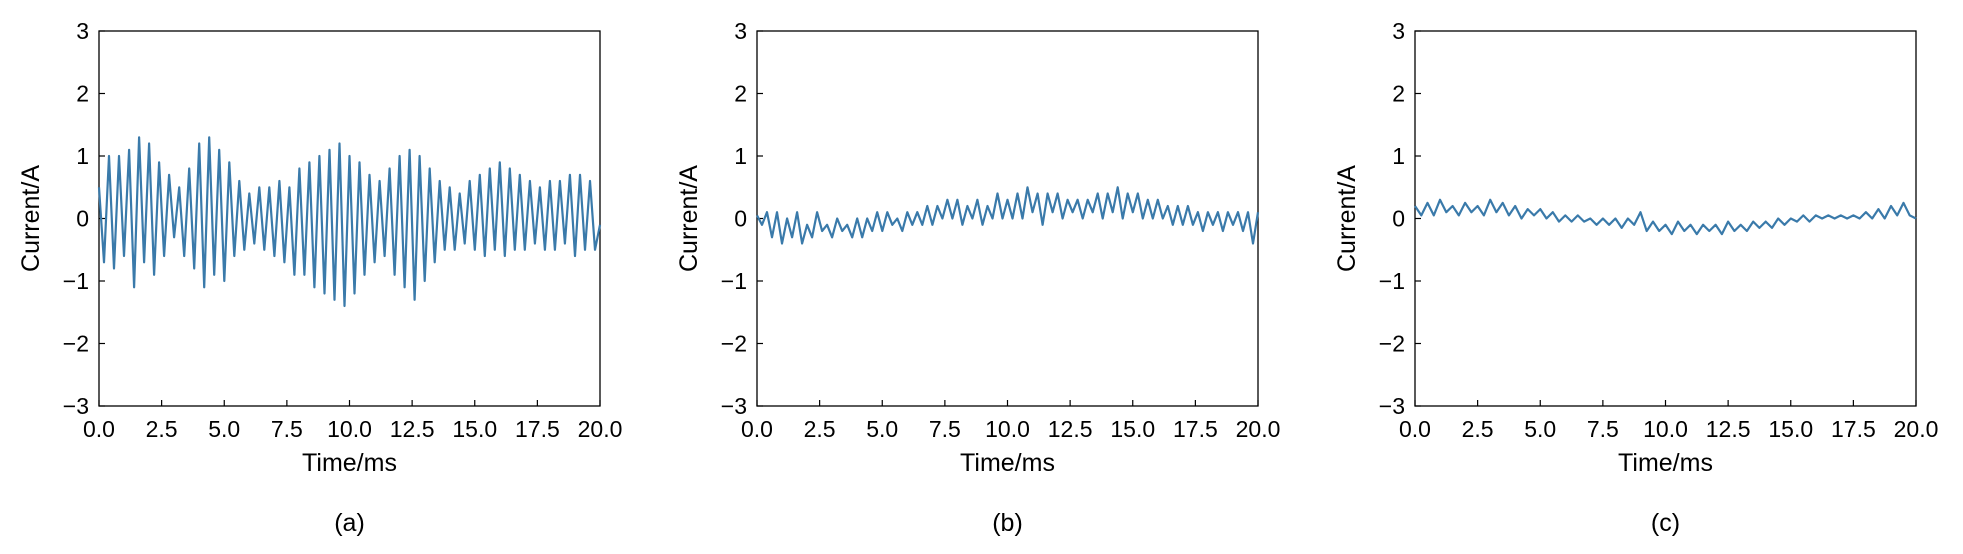 The image size is (1963, 554). Describe the element at coordinates (1392, 344) in the screenshot. I see `panel-c-ytick-label: −2` at that location.